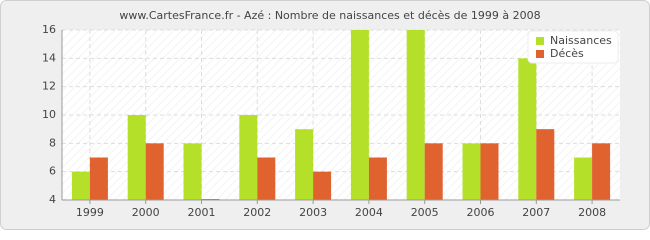  What do you see at coordinates (49, 86) in the screenshot?
I see `y-tick-label: 12` at bounding box center [49, 86].